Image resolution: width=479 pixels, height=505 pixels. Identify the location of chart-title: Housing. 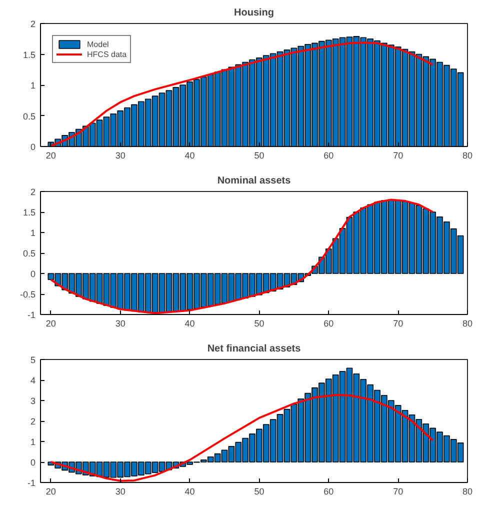
(254, 13).